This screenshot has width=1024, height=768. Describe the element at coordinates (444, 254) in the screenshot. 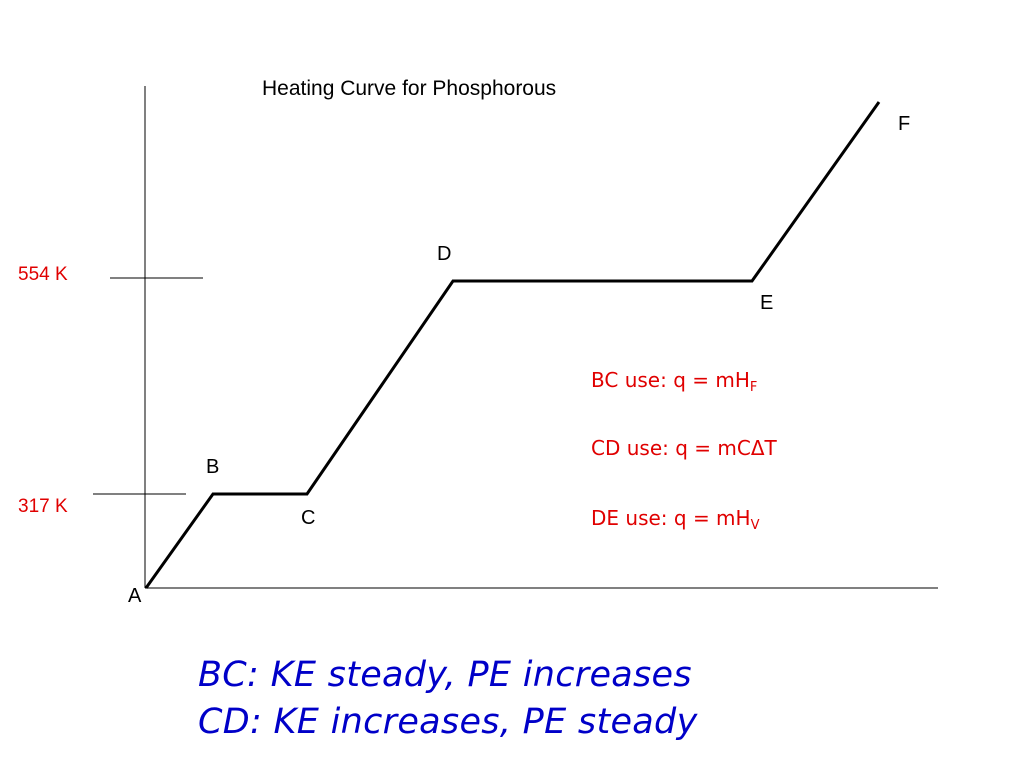

I see `point-label-d: D` at that location.